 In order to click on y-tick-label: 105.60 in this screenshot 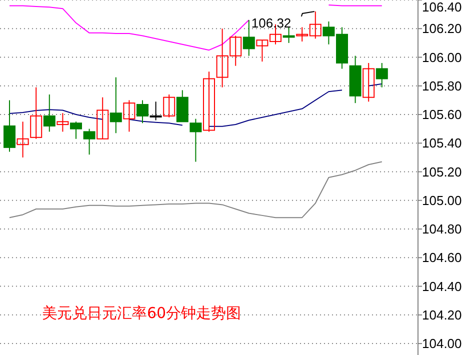, I will do `click(442, 114)`.